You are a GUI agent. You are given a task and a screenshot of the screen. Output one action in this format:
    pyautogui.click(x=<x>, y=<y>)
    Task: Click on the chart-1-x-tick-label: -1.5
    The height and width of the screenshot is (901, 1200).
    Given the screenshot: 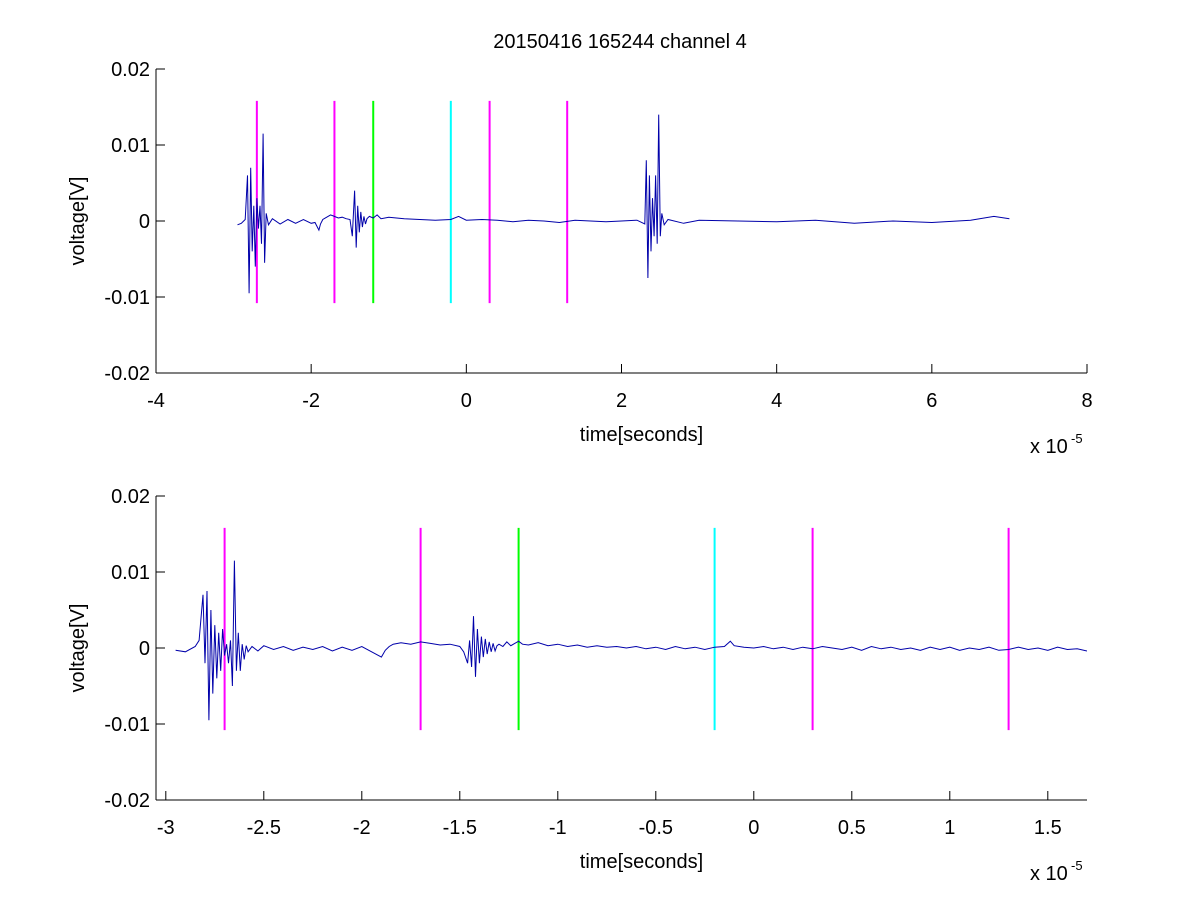 What is the action you would take?
    pyautogui.click(x=460, y=828)
    